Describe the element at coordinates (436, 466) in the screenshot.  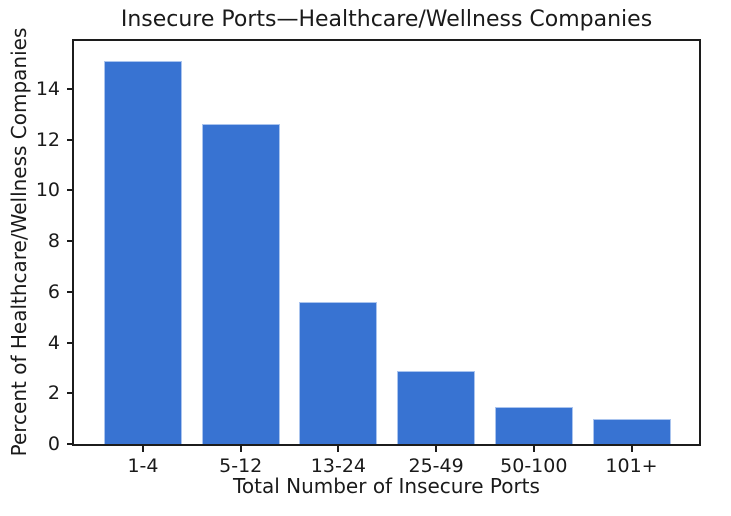
I see `x-tick-label: 25-49` at that location.